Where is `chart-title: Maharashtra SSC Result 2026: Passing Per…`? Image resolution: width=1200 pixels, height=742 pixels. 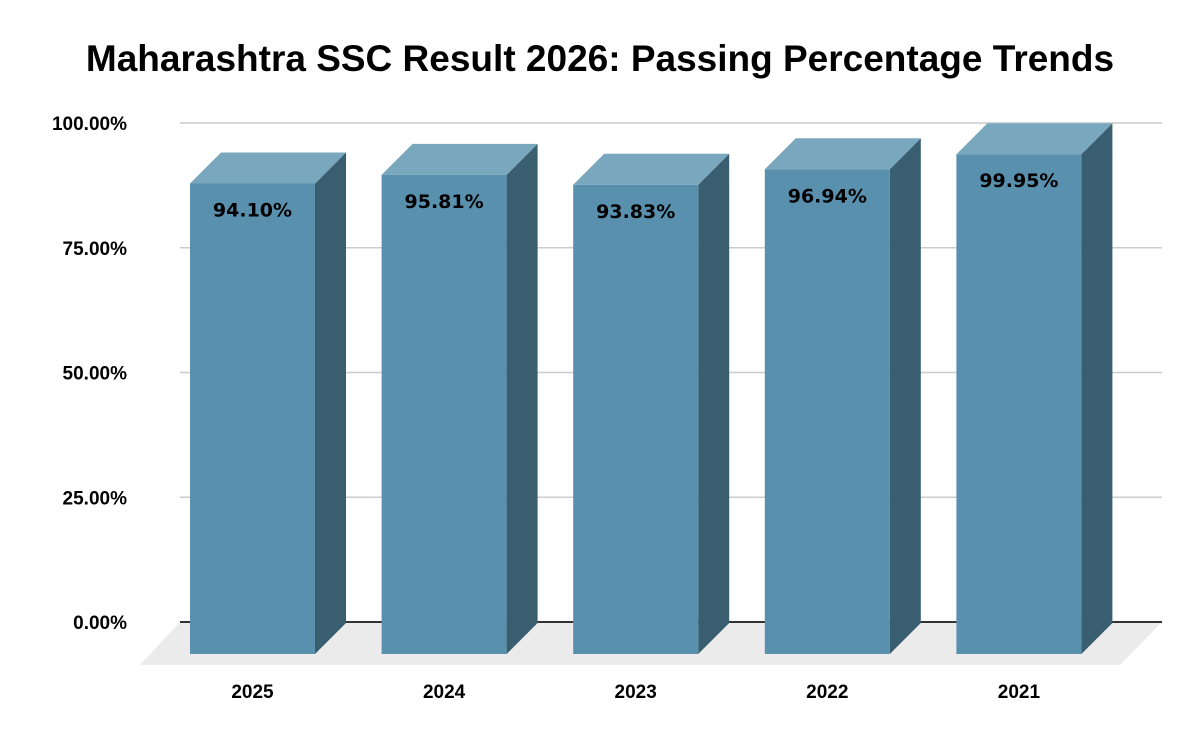
chart-title: Maharashtra SSC Result 2026: Passing Per… is located at coordinates (600, 58).